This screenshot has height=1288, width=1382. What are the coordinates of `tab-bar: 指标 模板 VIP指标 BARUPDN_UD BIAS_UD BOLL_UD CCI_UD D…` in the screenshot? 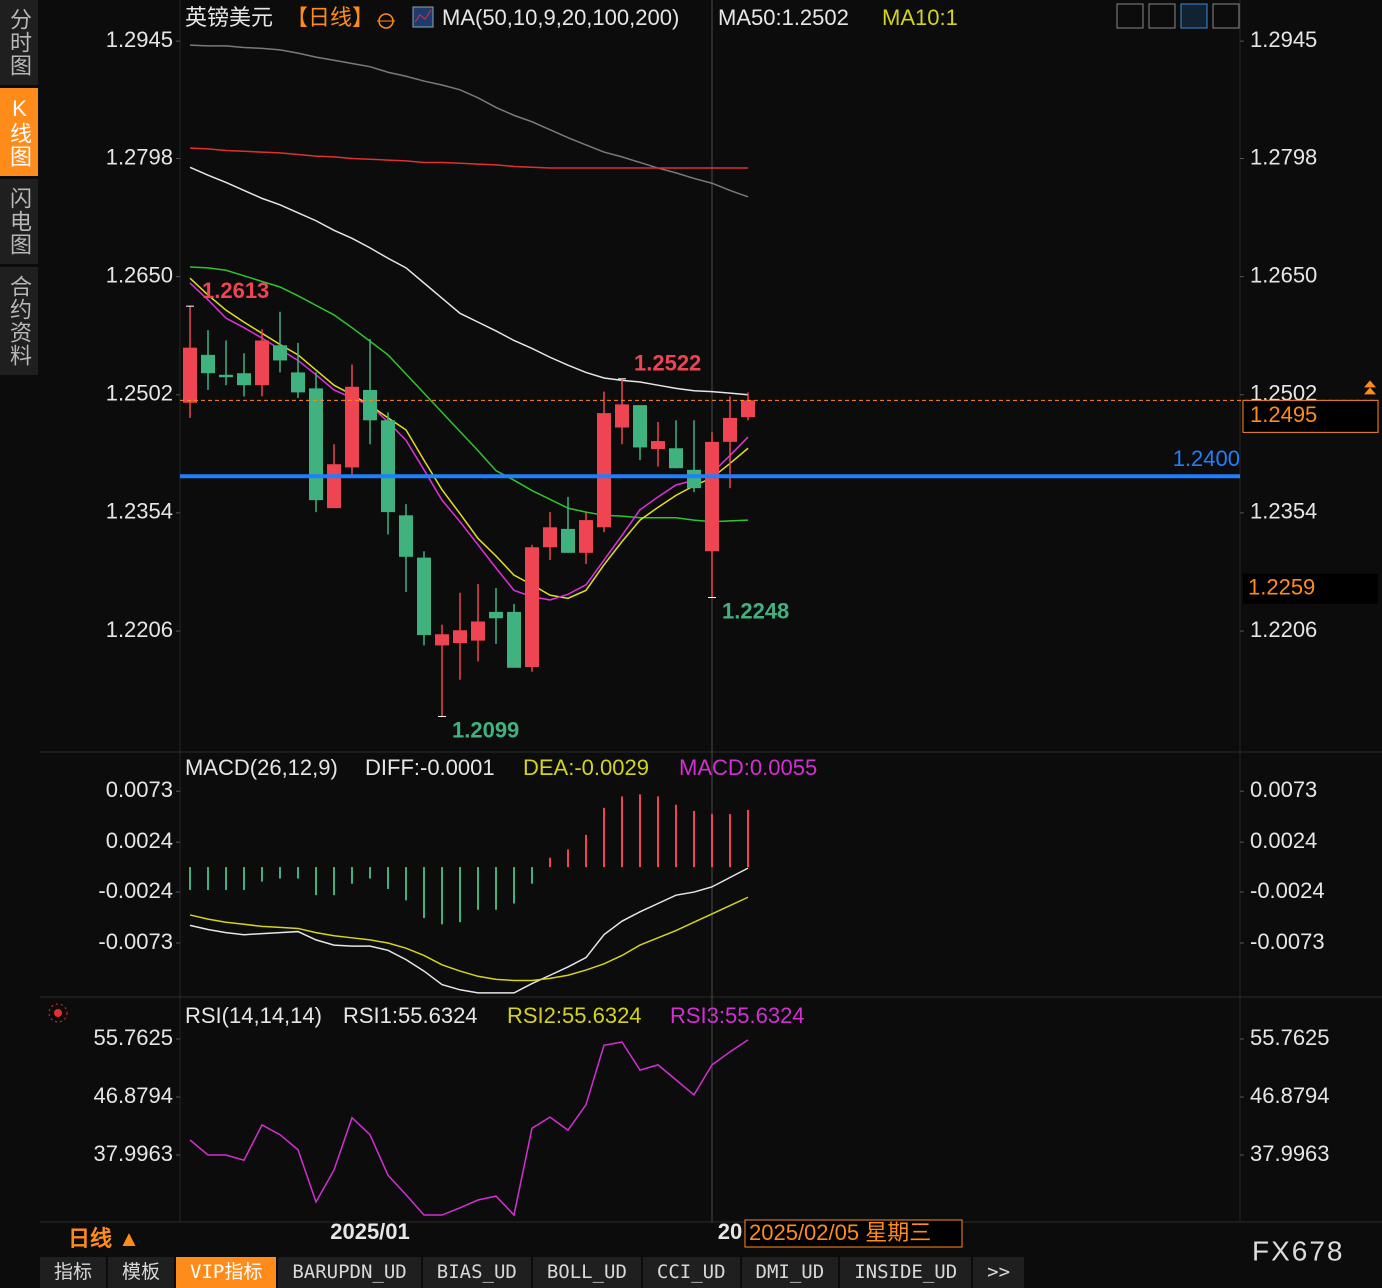 It's located at (532, 1272).